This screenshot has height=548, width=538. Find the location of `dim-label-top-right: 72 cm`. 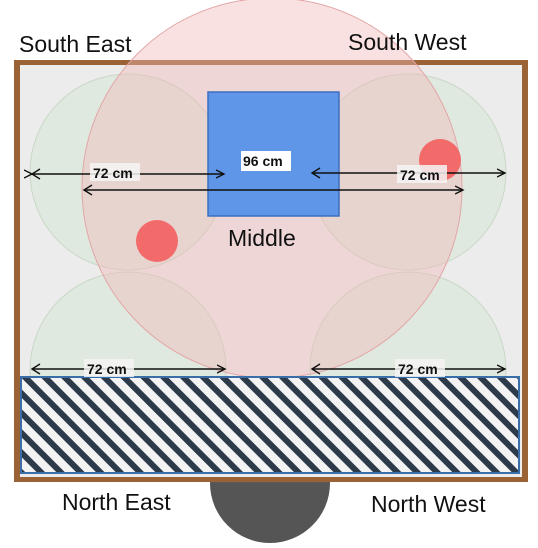

dim-label-top-right: 72 cm is located at coordinates (420, 175).